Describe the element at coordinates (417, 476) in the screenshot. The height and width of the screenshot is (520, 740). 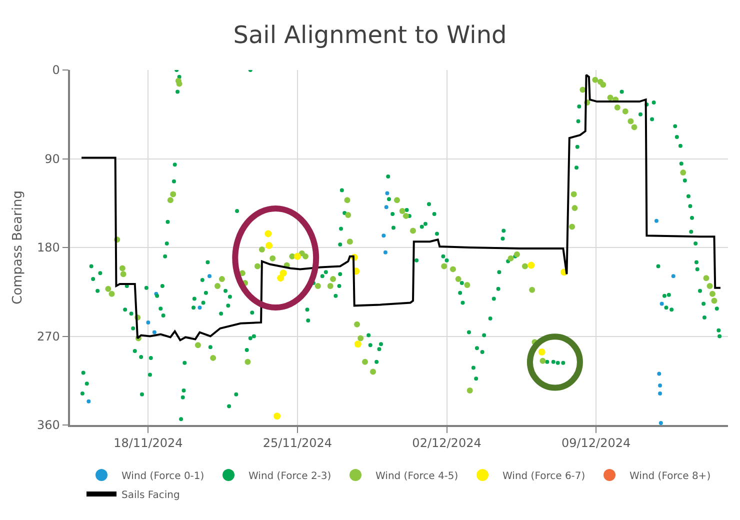
I see `legend-label: Wind (Force 4-5)` at that location.